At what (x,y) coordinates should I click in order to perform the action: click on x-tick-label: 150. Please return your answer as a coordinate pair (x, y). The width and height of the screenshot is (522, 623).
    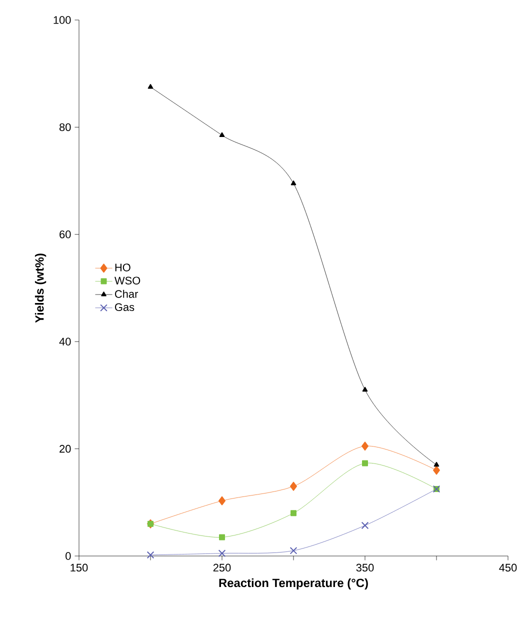
    Looking at the image, I should click on (79, 568).